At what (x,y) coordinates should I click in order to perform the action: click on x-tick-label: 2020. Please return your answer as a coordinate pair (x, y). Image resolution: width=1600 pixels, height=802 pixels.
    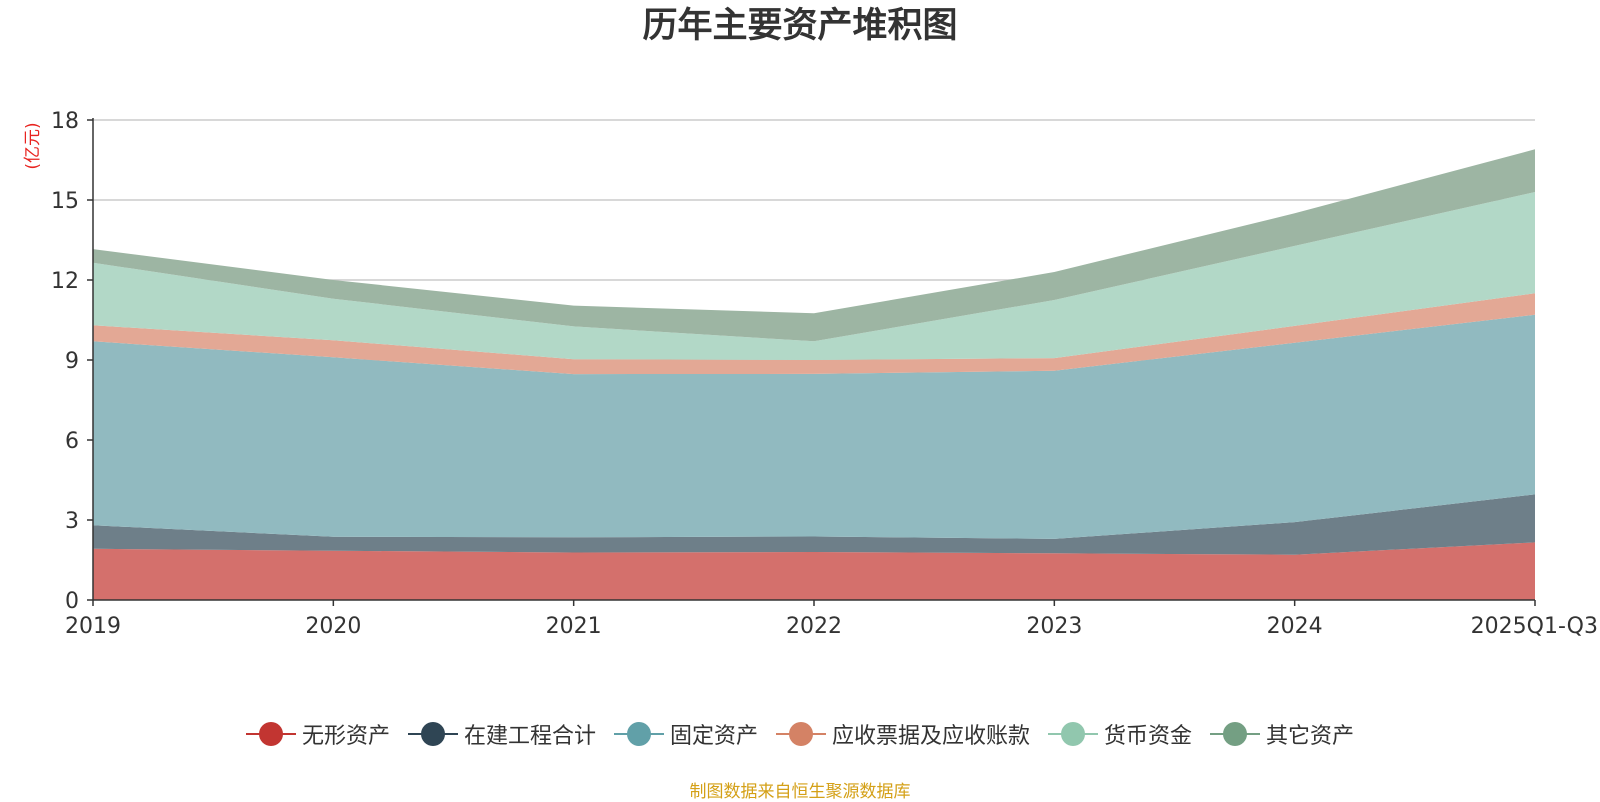
    Looking at the image, I should click on (333, 626).